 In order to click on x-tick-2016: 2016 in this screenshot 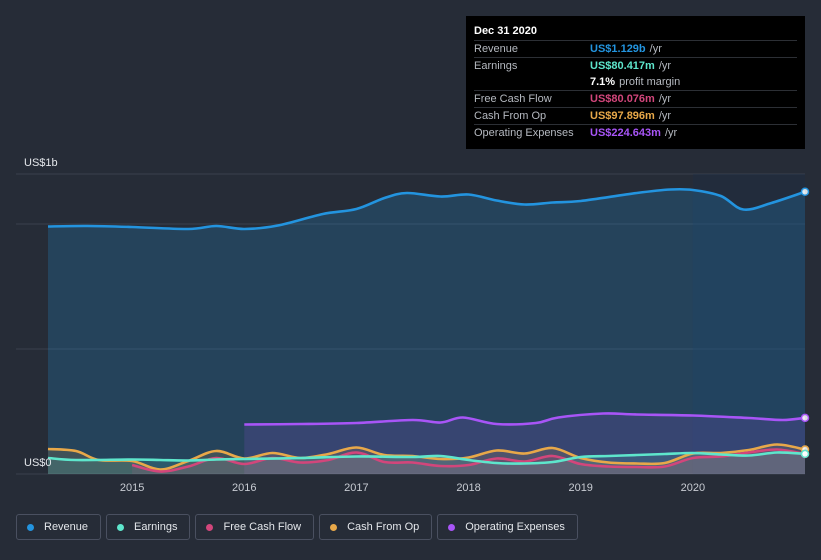, I will do `click(244, 488)`.